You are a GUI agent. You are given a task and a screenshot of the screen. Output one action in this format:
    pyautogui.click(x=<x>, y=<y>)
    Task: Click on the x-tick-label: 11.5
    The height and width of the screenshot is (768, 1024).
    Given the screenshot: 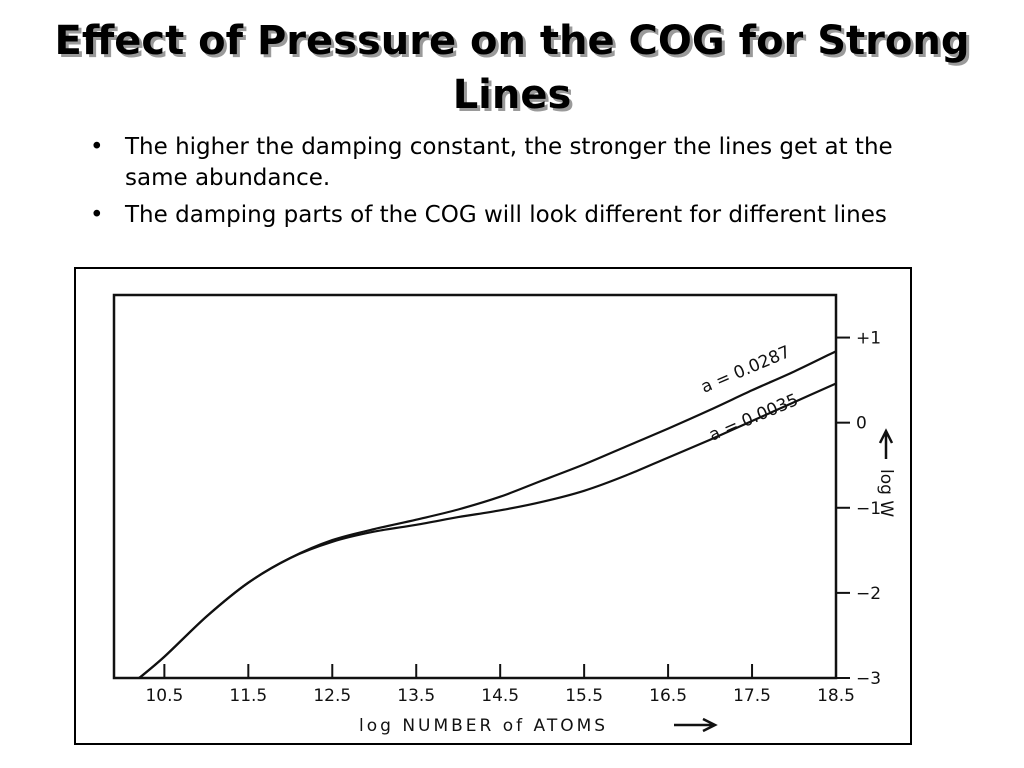 What is the action you would take?
    pyautogui.click(x=248, y=696)
    